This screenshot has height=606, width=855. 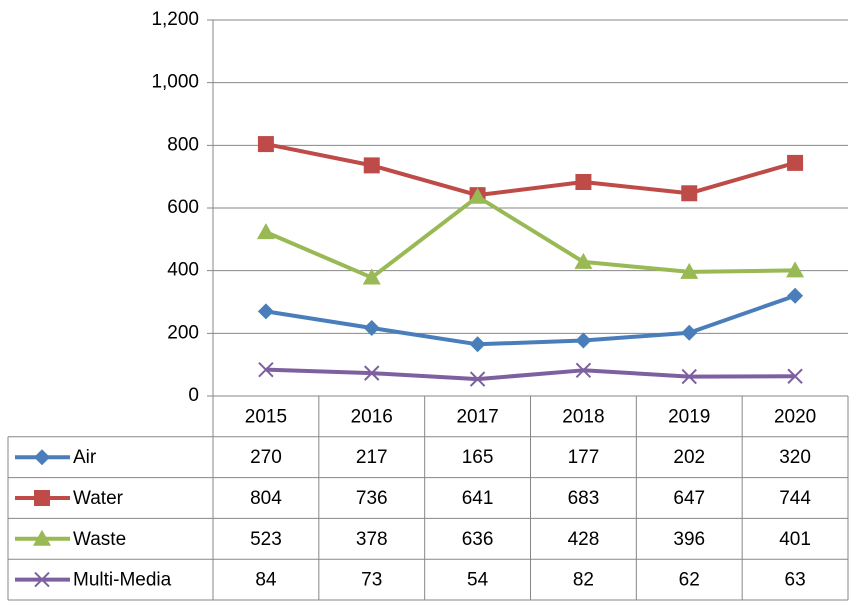 I want to click on y-tick-label: 1,000, so click(x=175, y=82).